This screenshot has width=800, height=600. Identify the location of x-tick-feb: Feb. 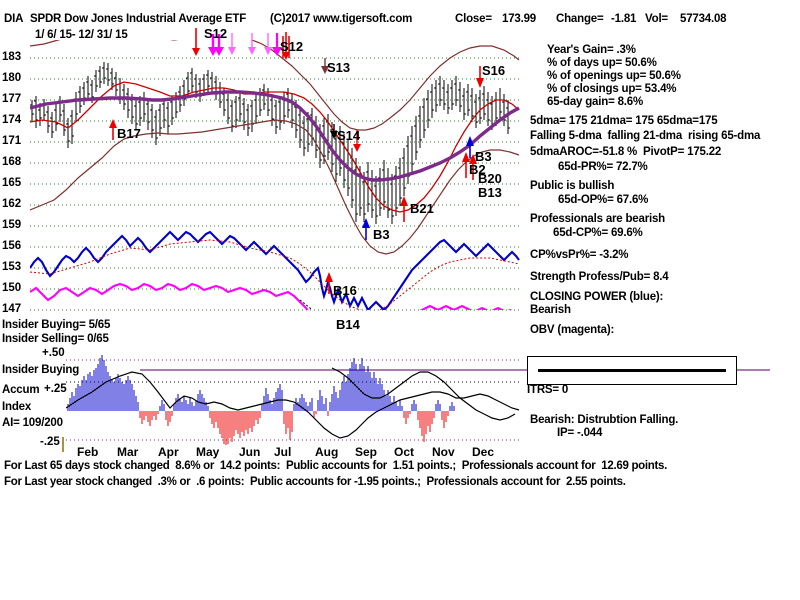
(88, 452).